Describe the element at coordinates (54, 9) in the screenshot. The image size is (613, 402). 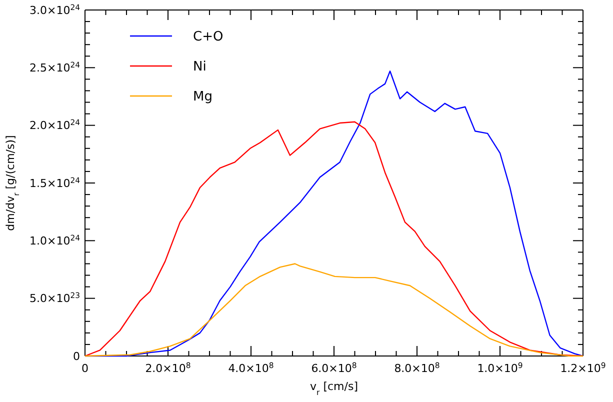
I see `y-tick-label: 3.0×10$^{24}$` at that location.